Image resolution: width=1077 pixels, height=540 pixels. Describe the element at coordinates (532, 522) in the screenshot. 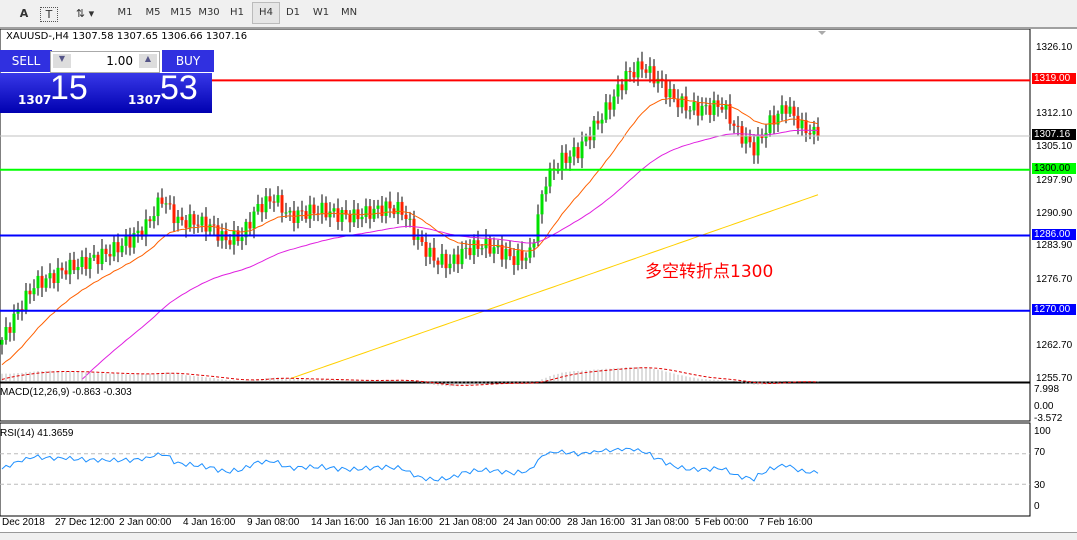

I see `time-label: 24 Jan 00:00` at that location.